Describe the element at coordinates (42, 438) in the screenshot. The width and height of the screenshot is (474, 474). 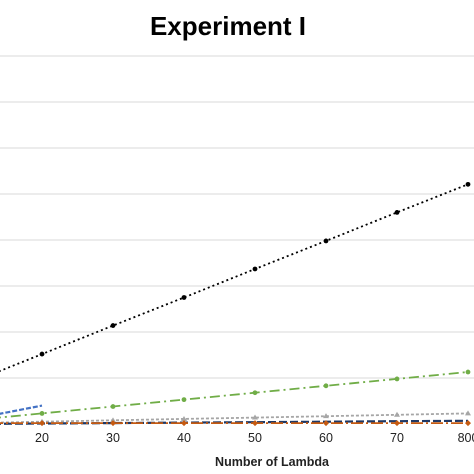
I see `x-tick-label: 20` at that location.